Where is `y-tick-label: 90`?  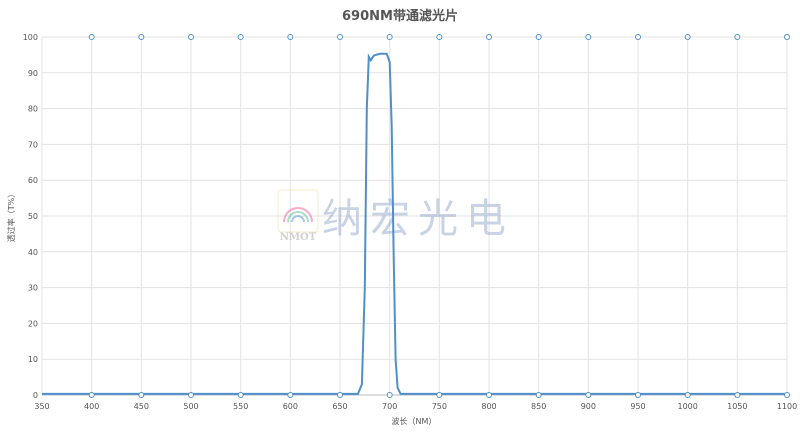
y-tick-label: 90 is located at coordinates (33, 73).